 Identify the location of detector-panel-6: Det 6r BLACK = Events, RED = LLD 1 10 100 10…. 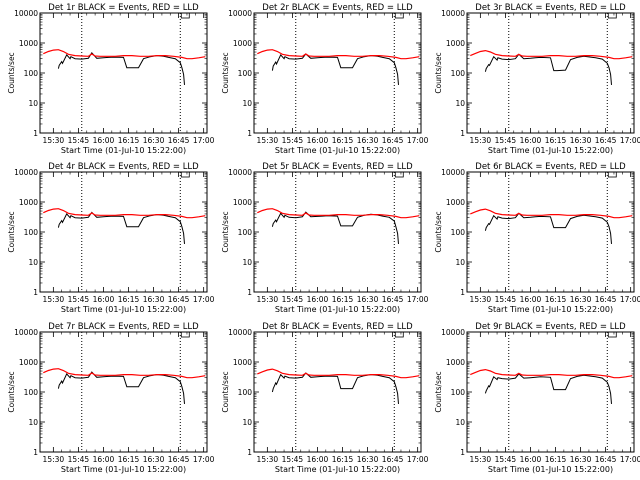
(537, 238).